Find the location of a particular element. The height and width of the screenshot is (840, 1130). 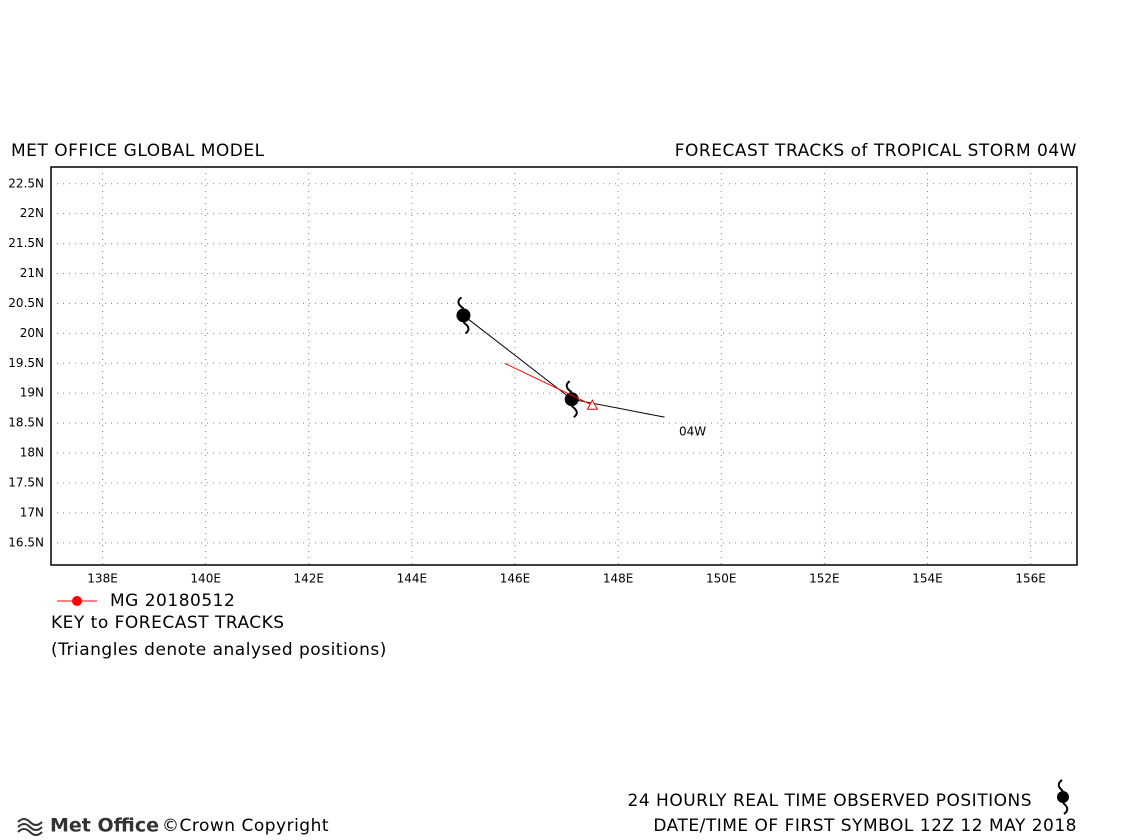

logo-icon is located at coordinates (30, 827).